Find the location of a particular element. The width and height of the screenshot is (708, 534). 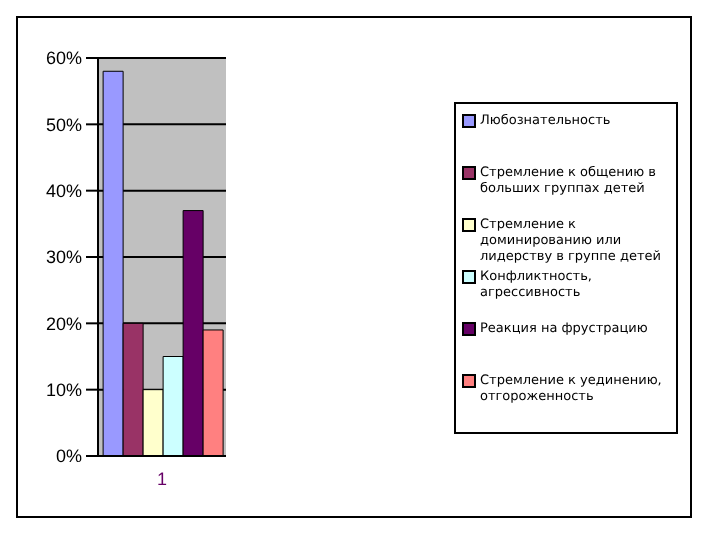

y-tick-label: 0% is located at coordinates (68, 456).